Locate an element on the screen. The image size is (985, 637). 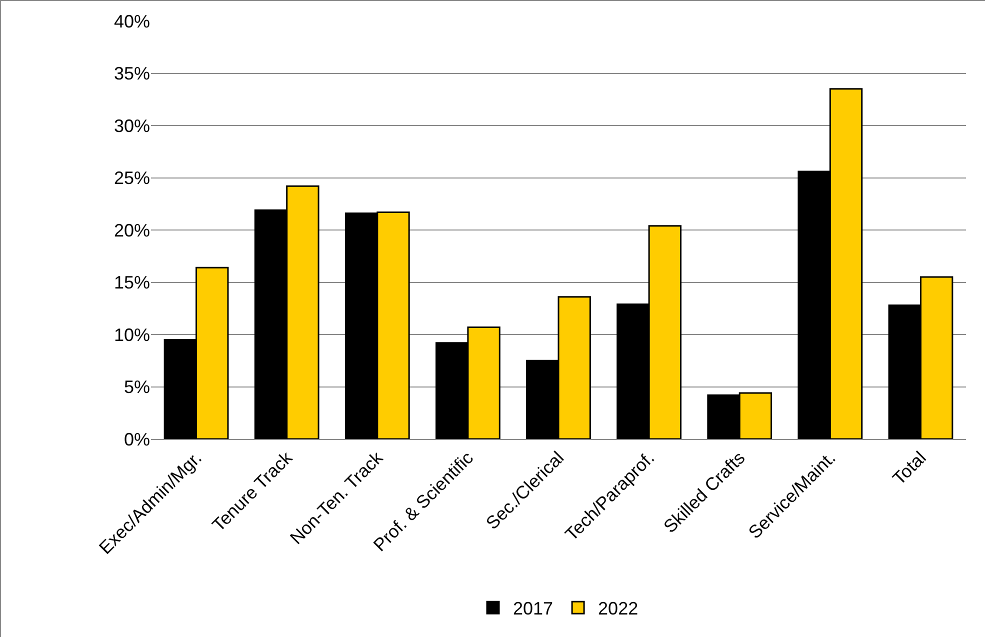
y-tick-label: 40% is located at coordinates (132, 21).